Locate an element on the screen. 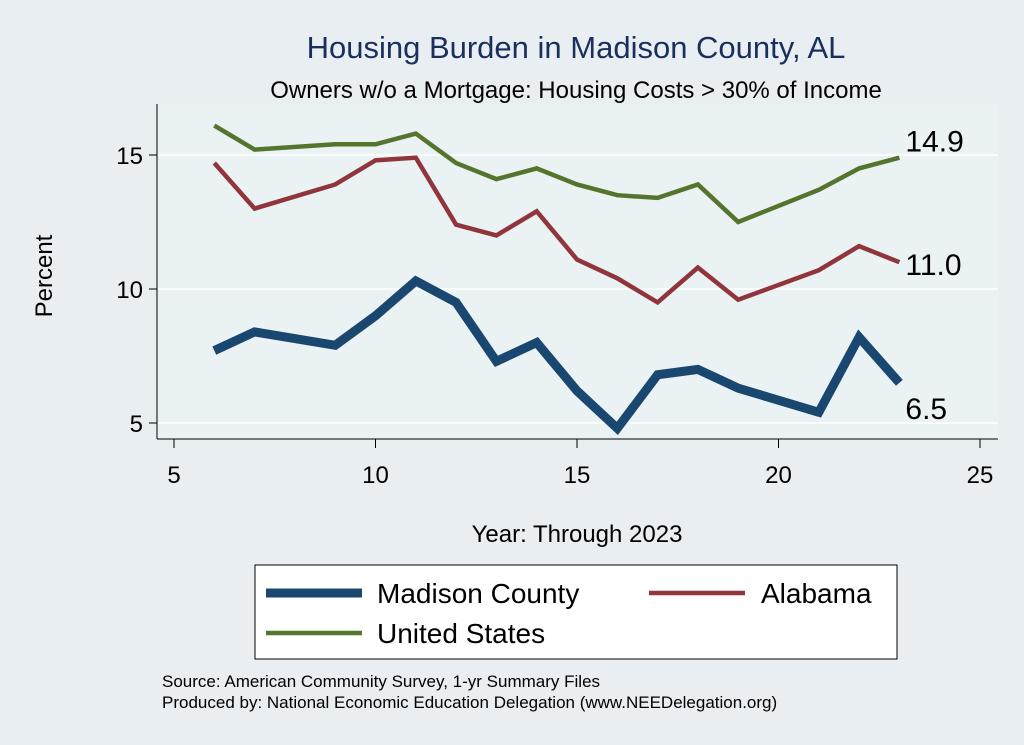 This screenshot has width=1024, height=745. series-line-madison-county is located at coordinates (557, 355).